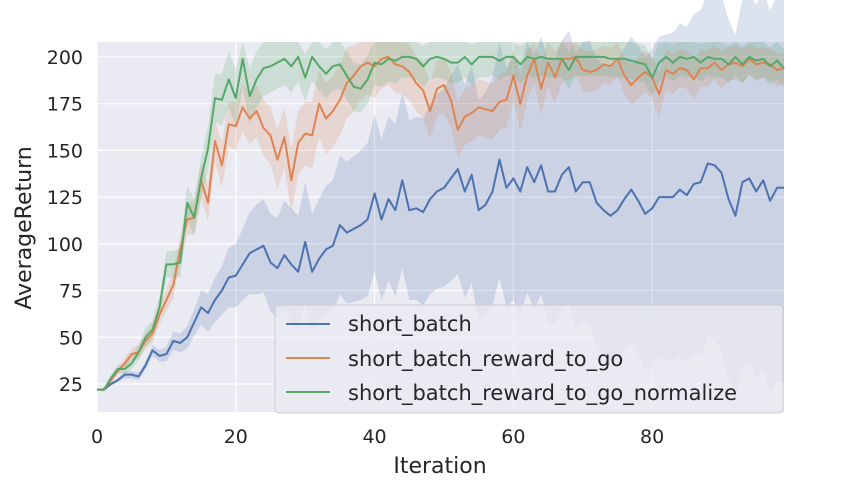 This screenshot has height=480, width=844. What do you see at coordinates (71, 292) in the screenshot?
I see `y-tick-75: 75` at bounding box center [71, 292].